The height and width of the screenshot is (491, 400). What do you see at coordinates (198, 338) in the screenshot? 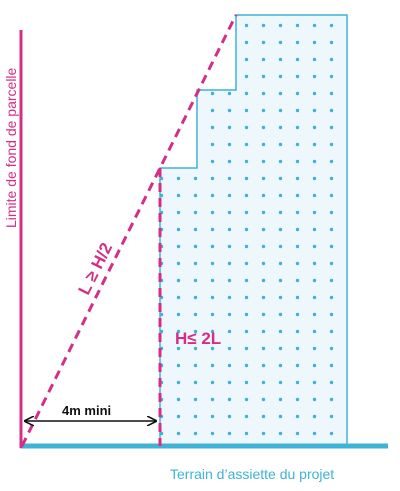
I see `height-rule-label: H≤ 2L` at bounding box center [198, 338].